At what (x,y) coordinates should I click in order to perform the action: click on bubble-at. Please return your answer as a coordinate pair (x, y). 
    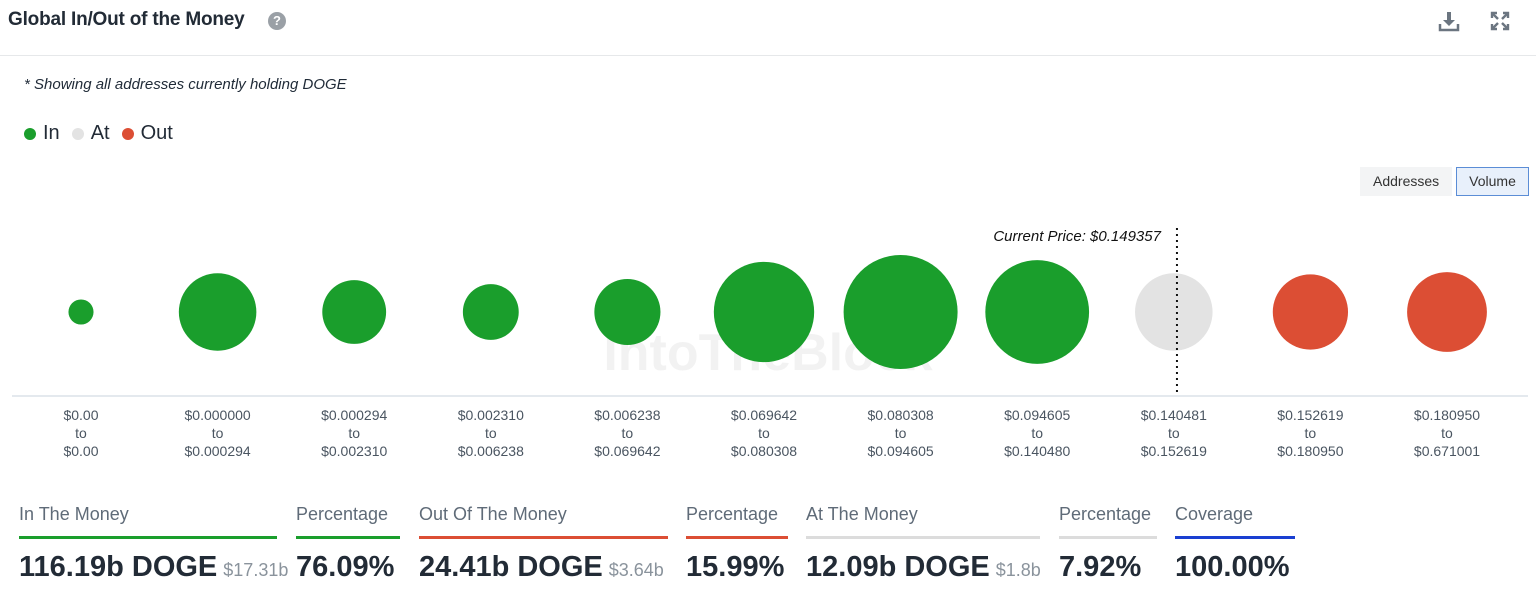
    Looking at the image, I should click on (1174, 312).